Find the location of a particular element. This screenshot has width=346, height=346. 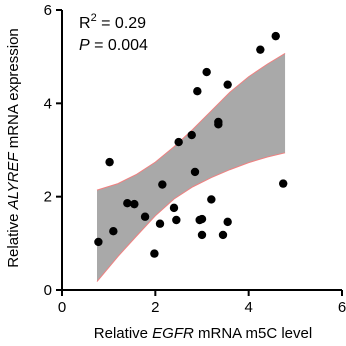

y-tick-label: 2 is located at coordinates (48, 197).